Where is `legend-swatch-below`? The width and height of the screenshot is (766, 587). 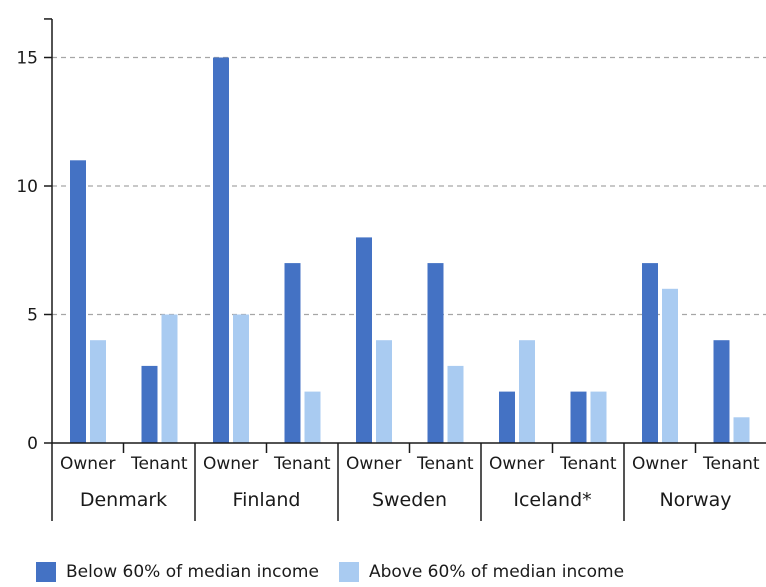
legend-swatch-below is located at coordinates (46, 572).